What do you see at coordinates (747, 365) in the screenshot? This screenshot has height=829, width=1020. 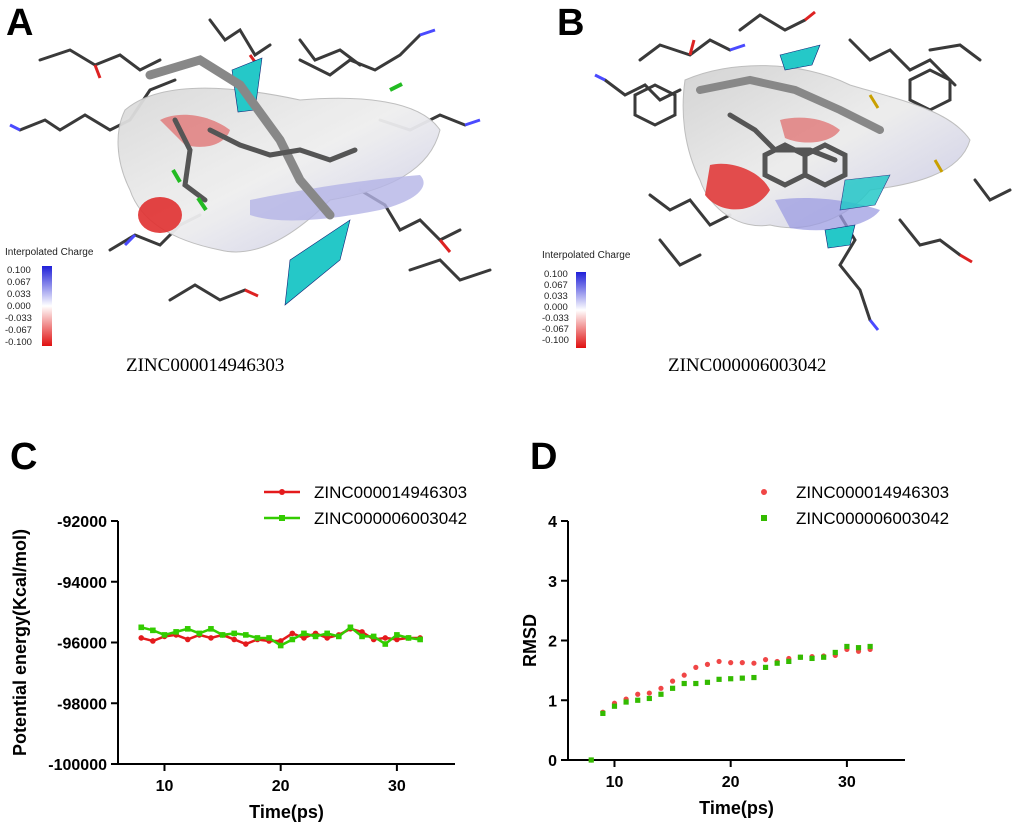 I see `caption-b: ZINC000006003042` at bounding box center [747, 365].